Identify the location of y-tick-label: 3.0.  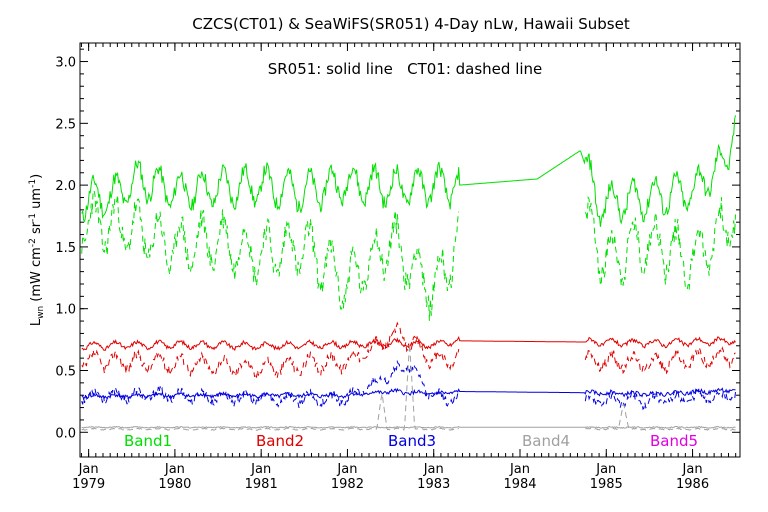
(65, 63).